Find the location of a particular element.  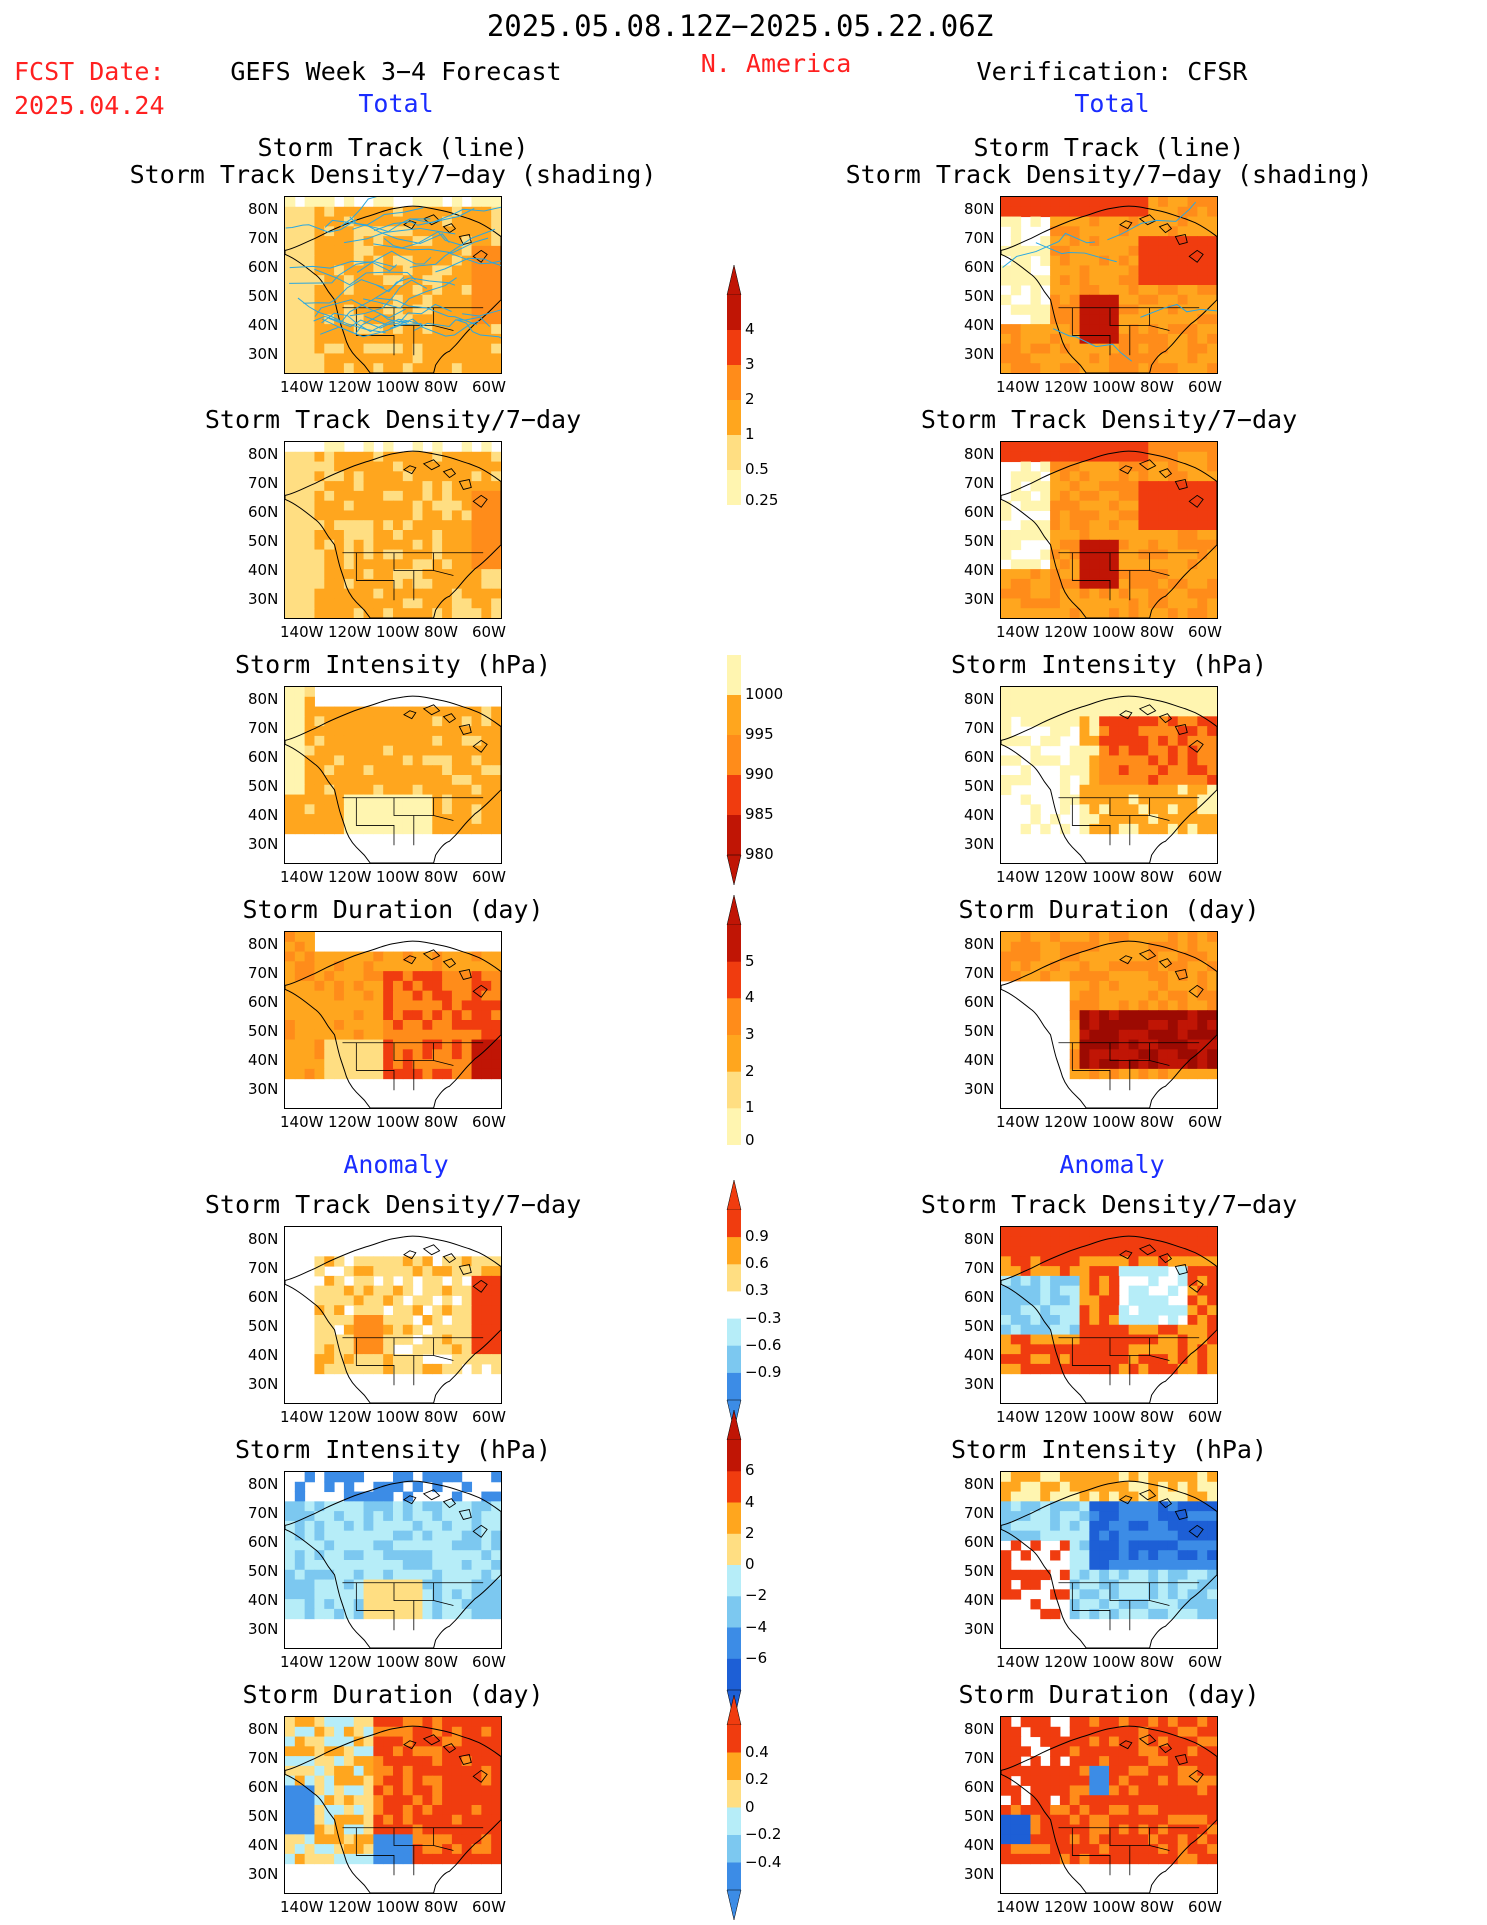

intensity-total-colorbar is located at coordinates (734, 770).